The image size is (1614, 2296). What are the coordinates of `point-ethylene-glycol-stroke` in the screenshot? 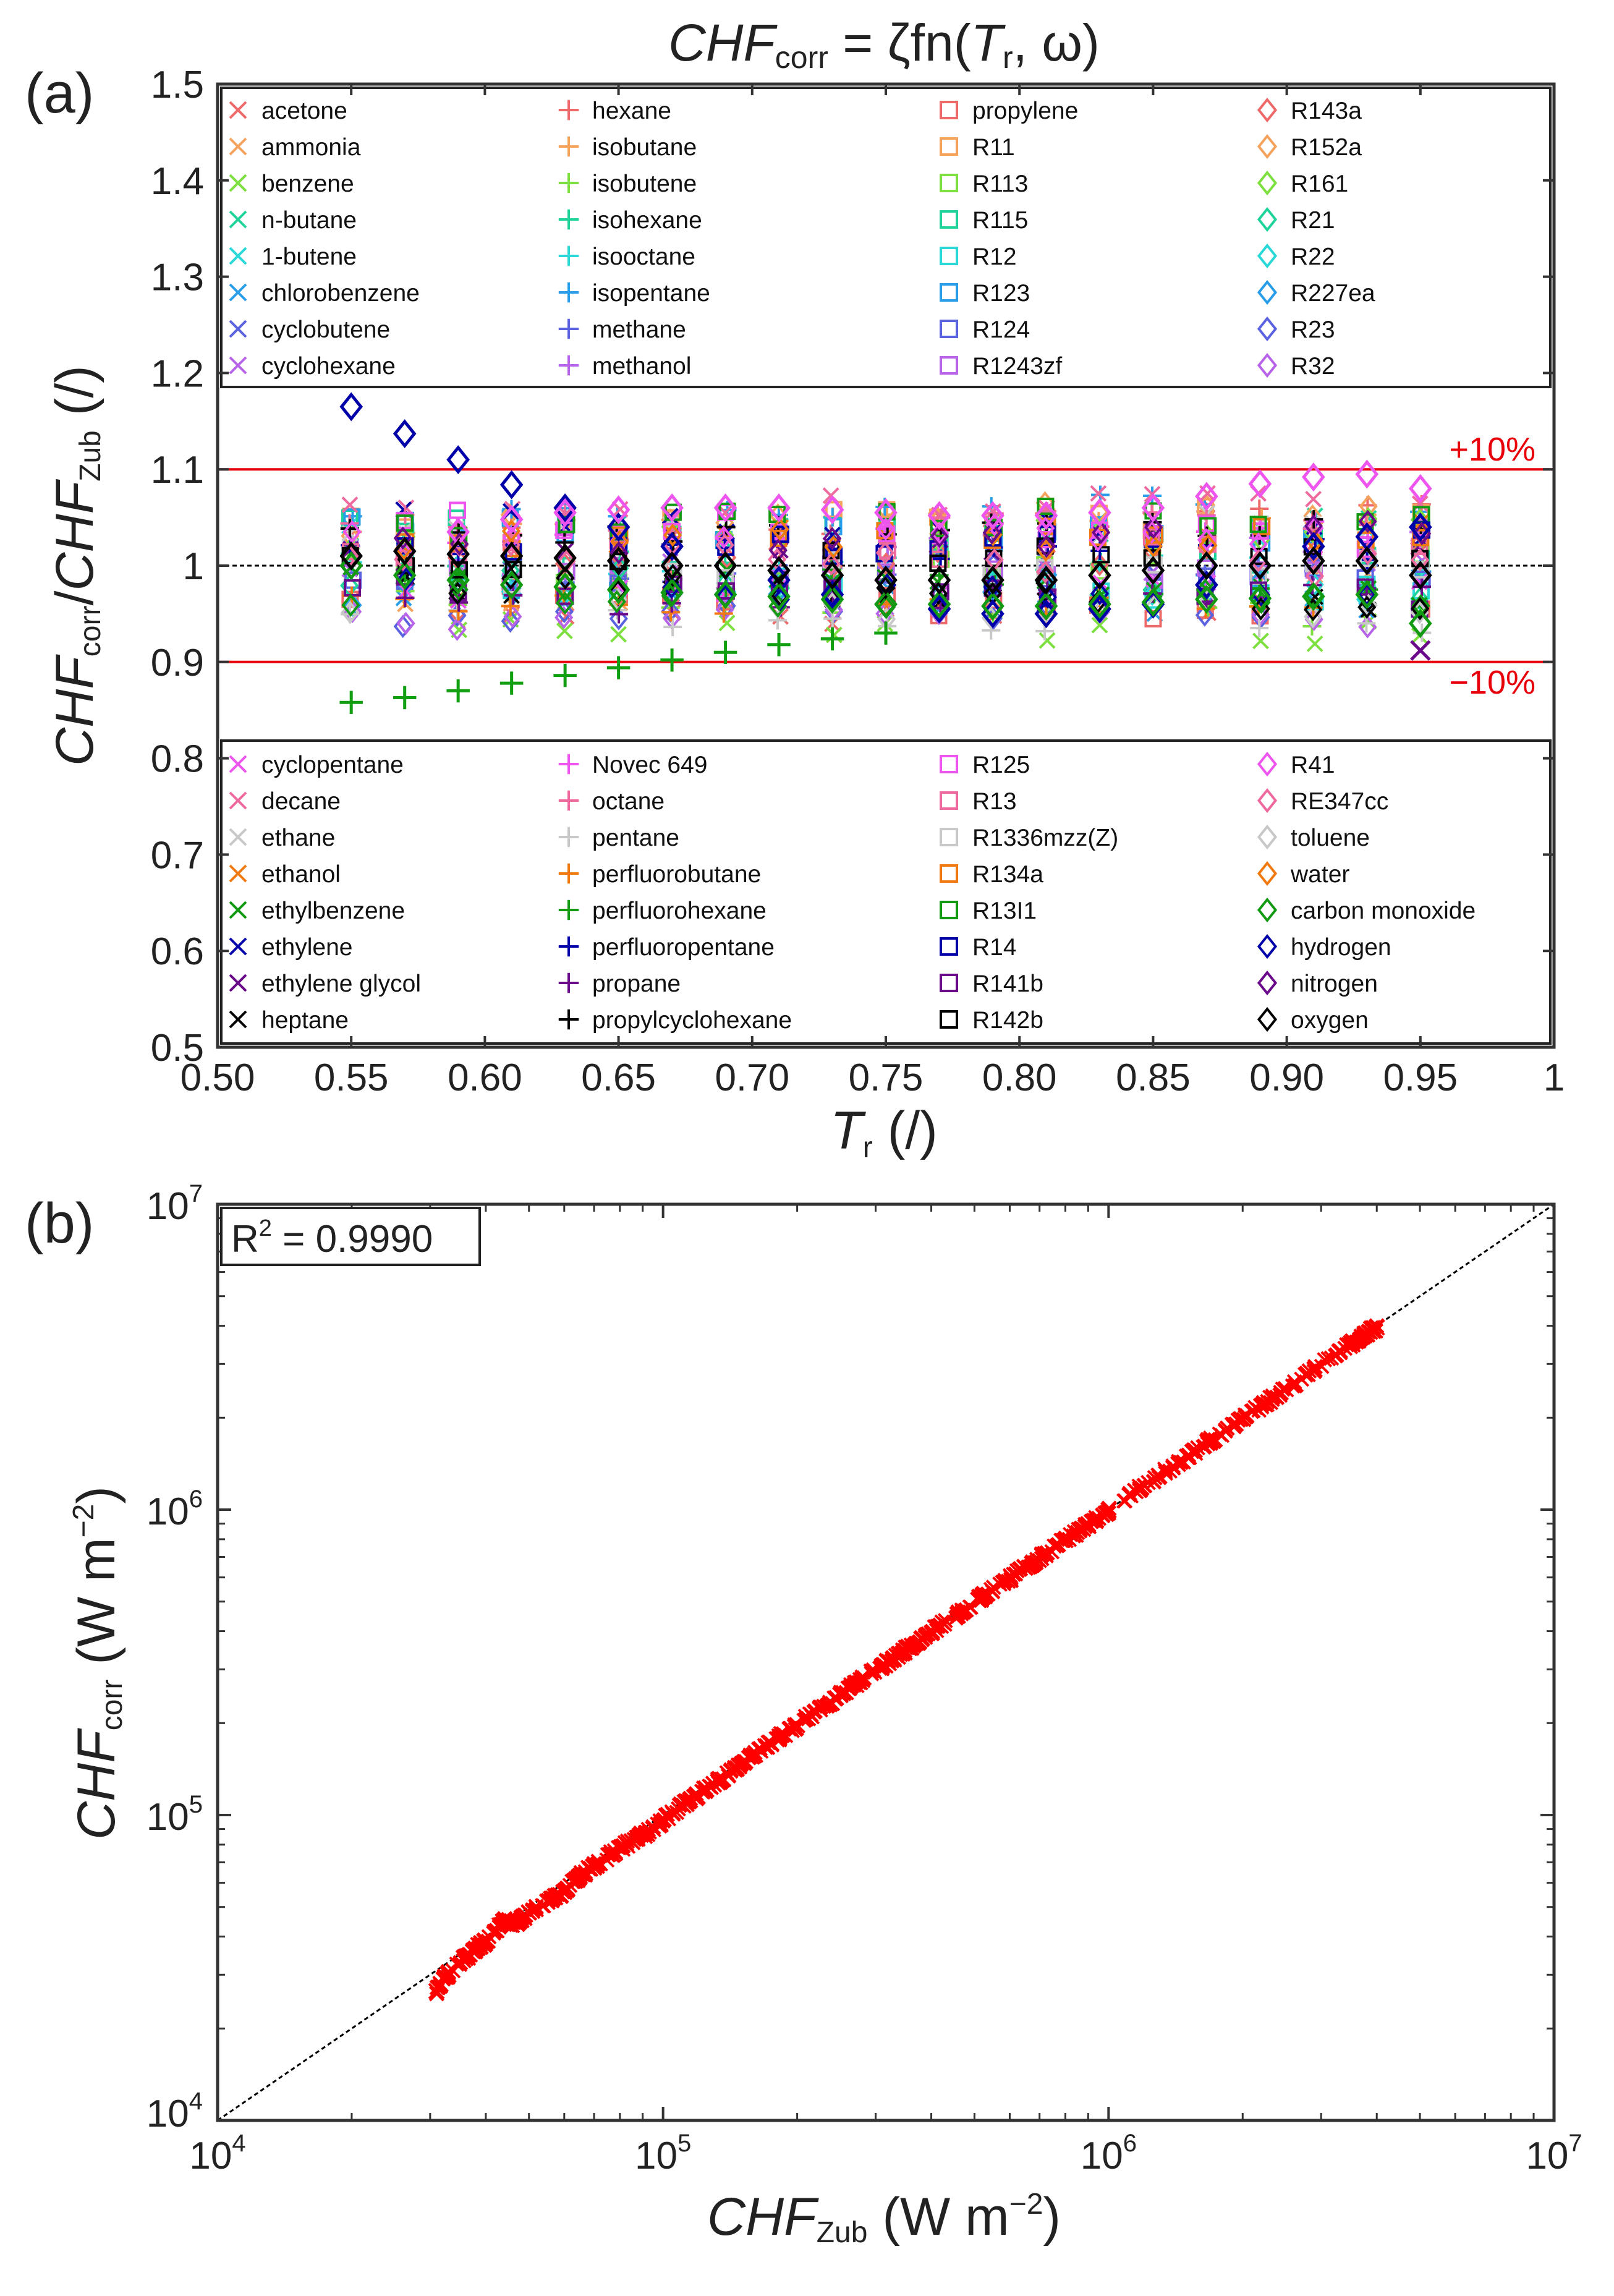 It's located at (1420, 651).